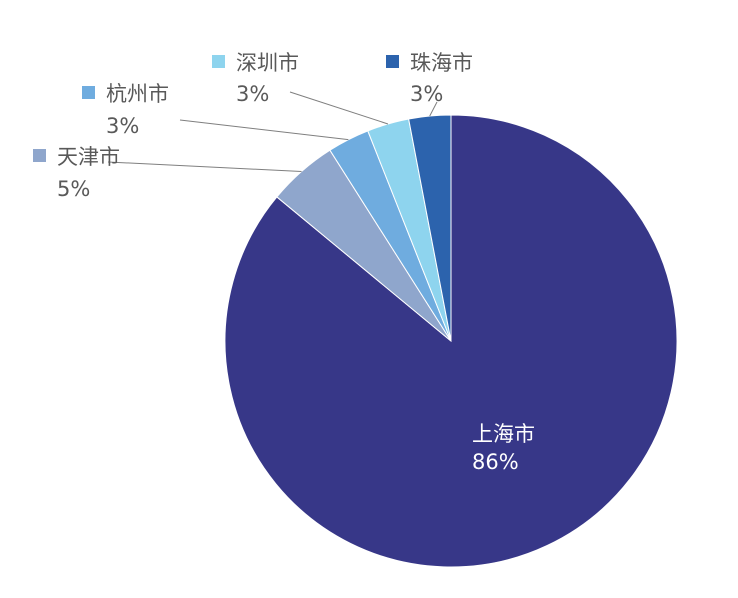 Image resolution: width=738 pixels, height=598 pixels. What do you see at coordinates (39, 155) in the screenshot?
I see `legend-swatch-tianjin` at bounding box center [39, 155].